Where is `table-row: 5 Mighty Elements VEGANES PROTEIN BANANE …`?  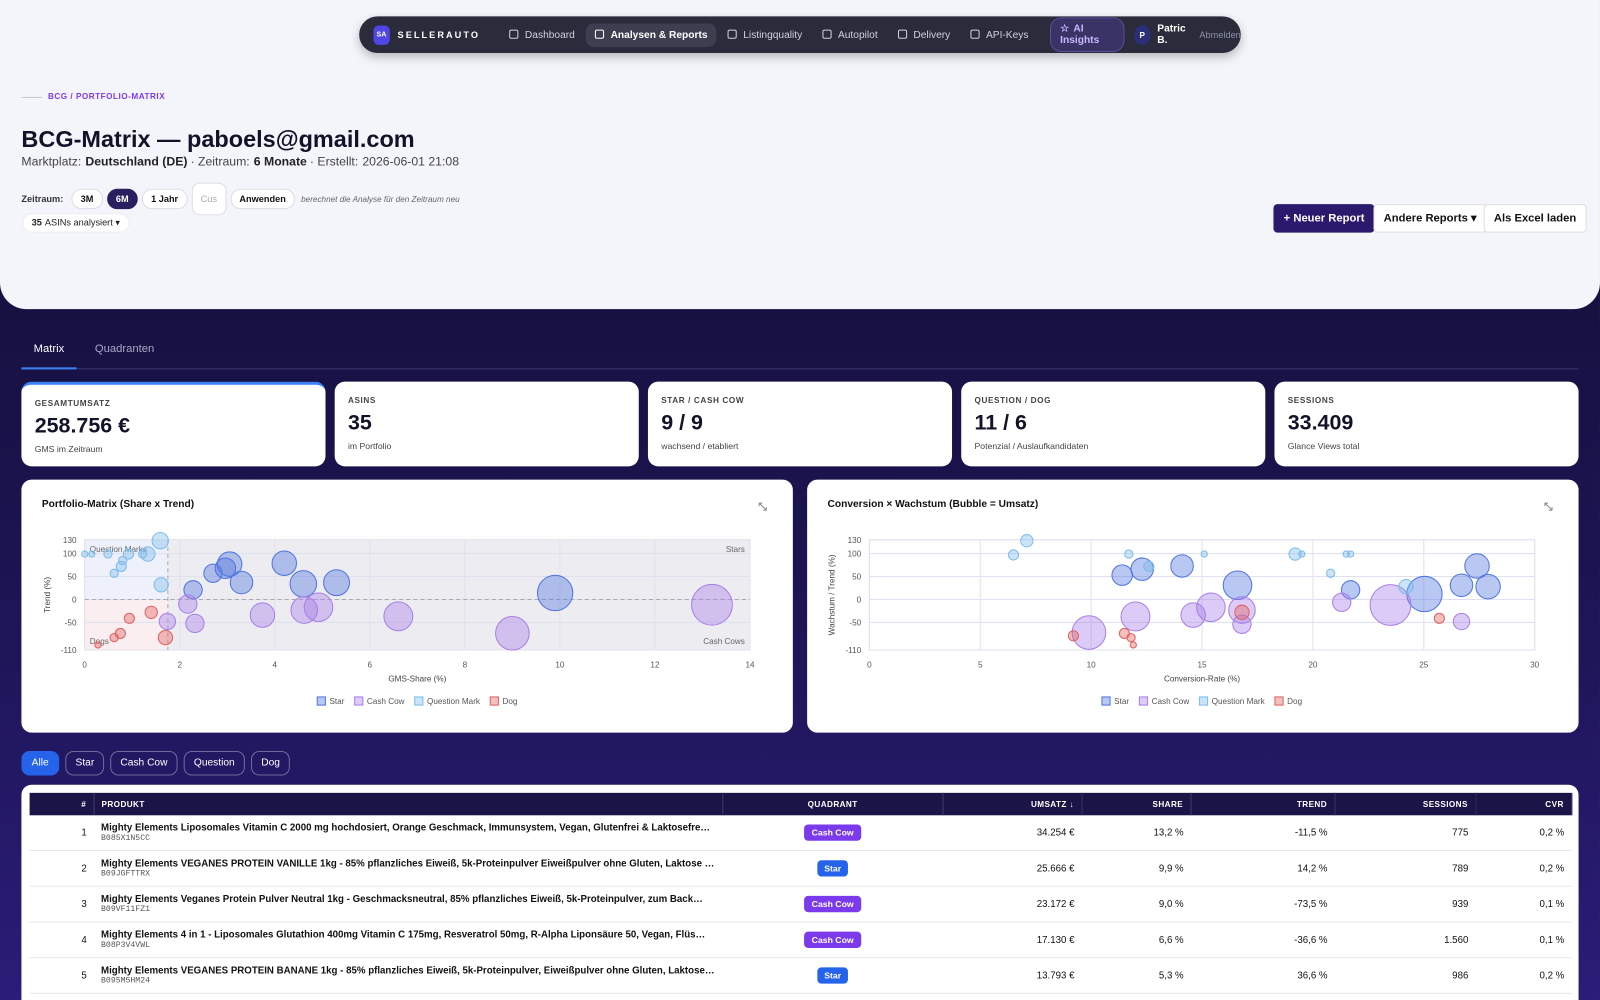 table-row: 5 Mighty Elements VEGANES PROTEIN BANANE … is located at coordinates (800, 975).